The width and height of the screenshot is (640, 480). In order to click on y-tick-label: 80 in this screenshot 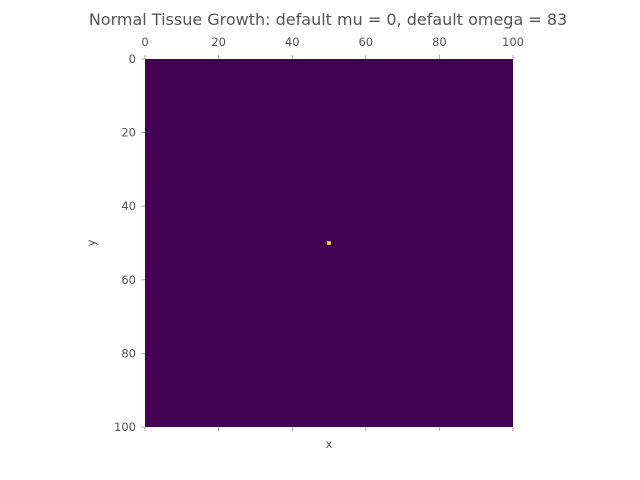, I will do `click(128, 353)`.